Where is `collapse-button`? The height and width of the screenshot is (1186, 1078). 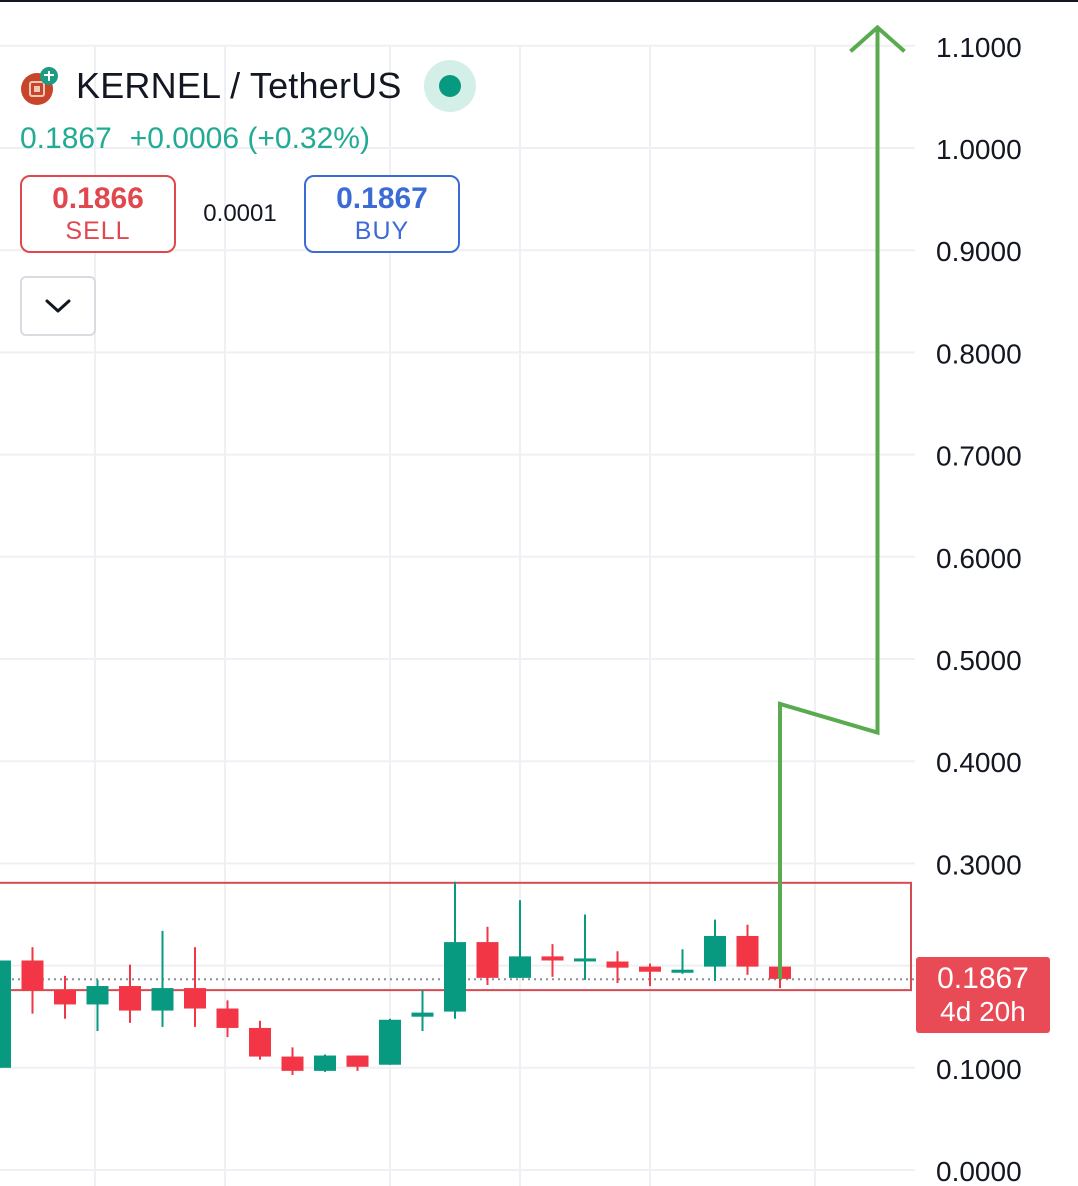 collapse-button is located at coordinates (58, 306).